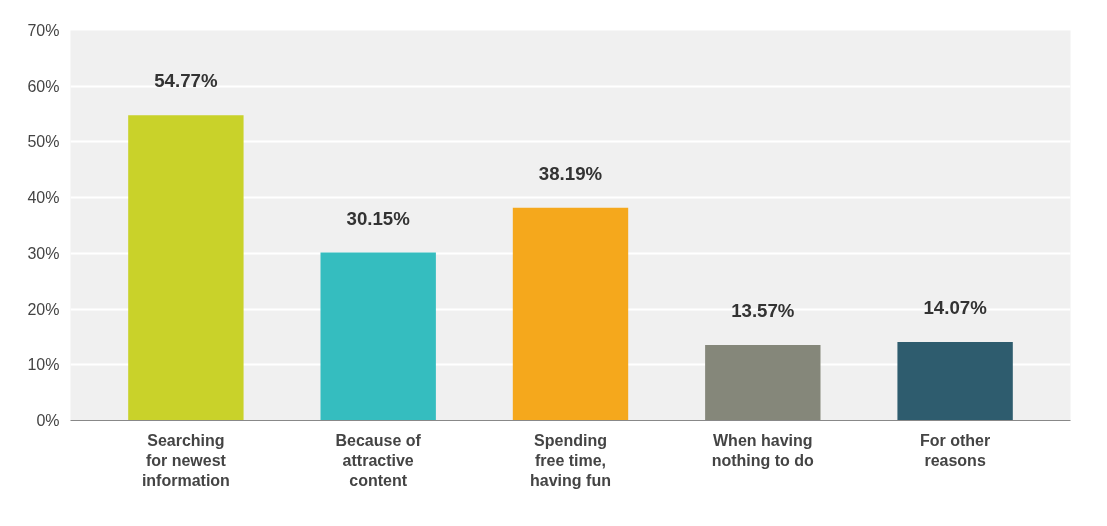 This screenshot has height=526, width=1107. I want to click on data-label: 30.15%, so click(378, 218).